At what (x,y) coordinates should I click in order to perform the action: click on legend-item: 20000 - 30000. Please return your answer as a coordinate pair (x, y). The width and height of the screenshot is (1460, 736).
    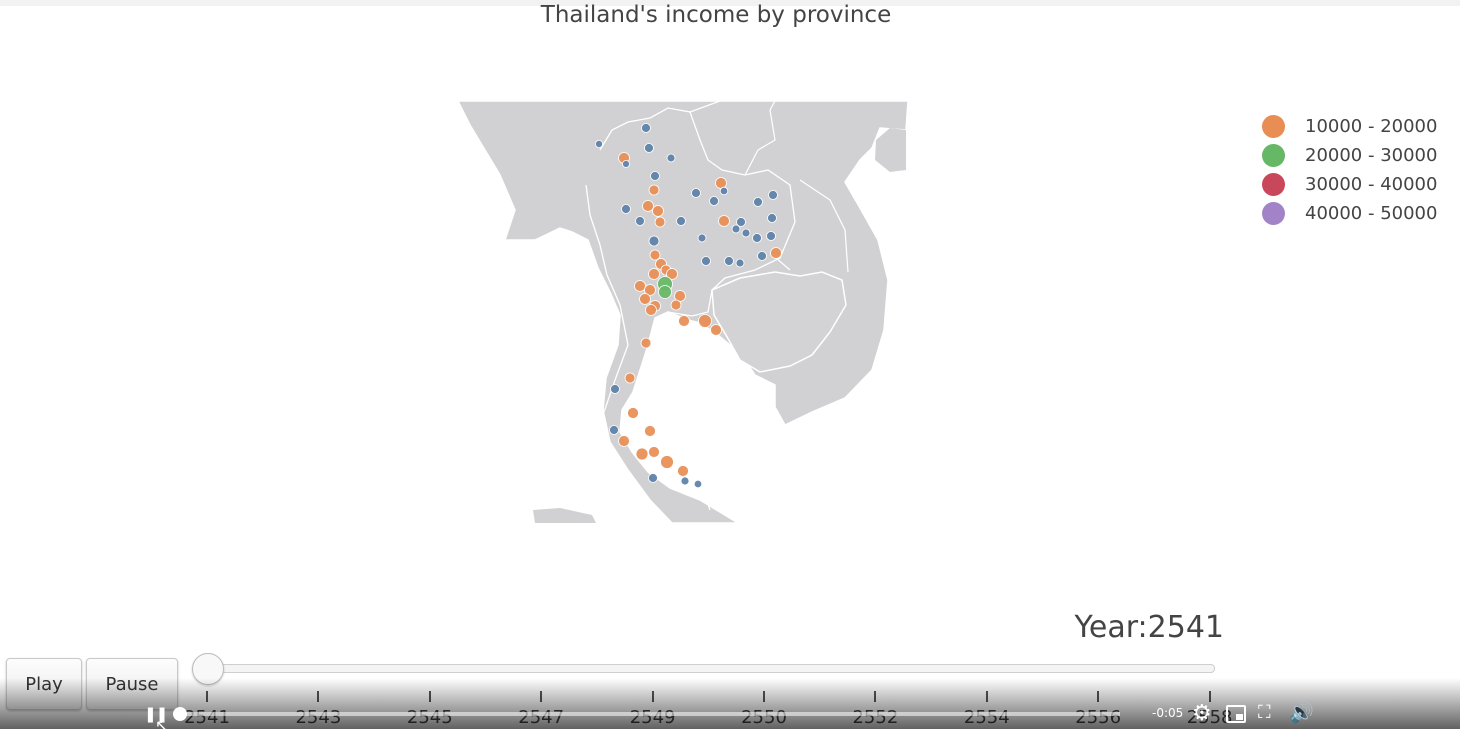
    Looking at the image, I should click on (1349, 155).